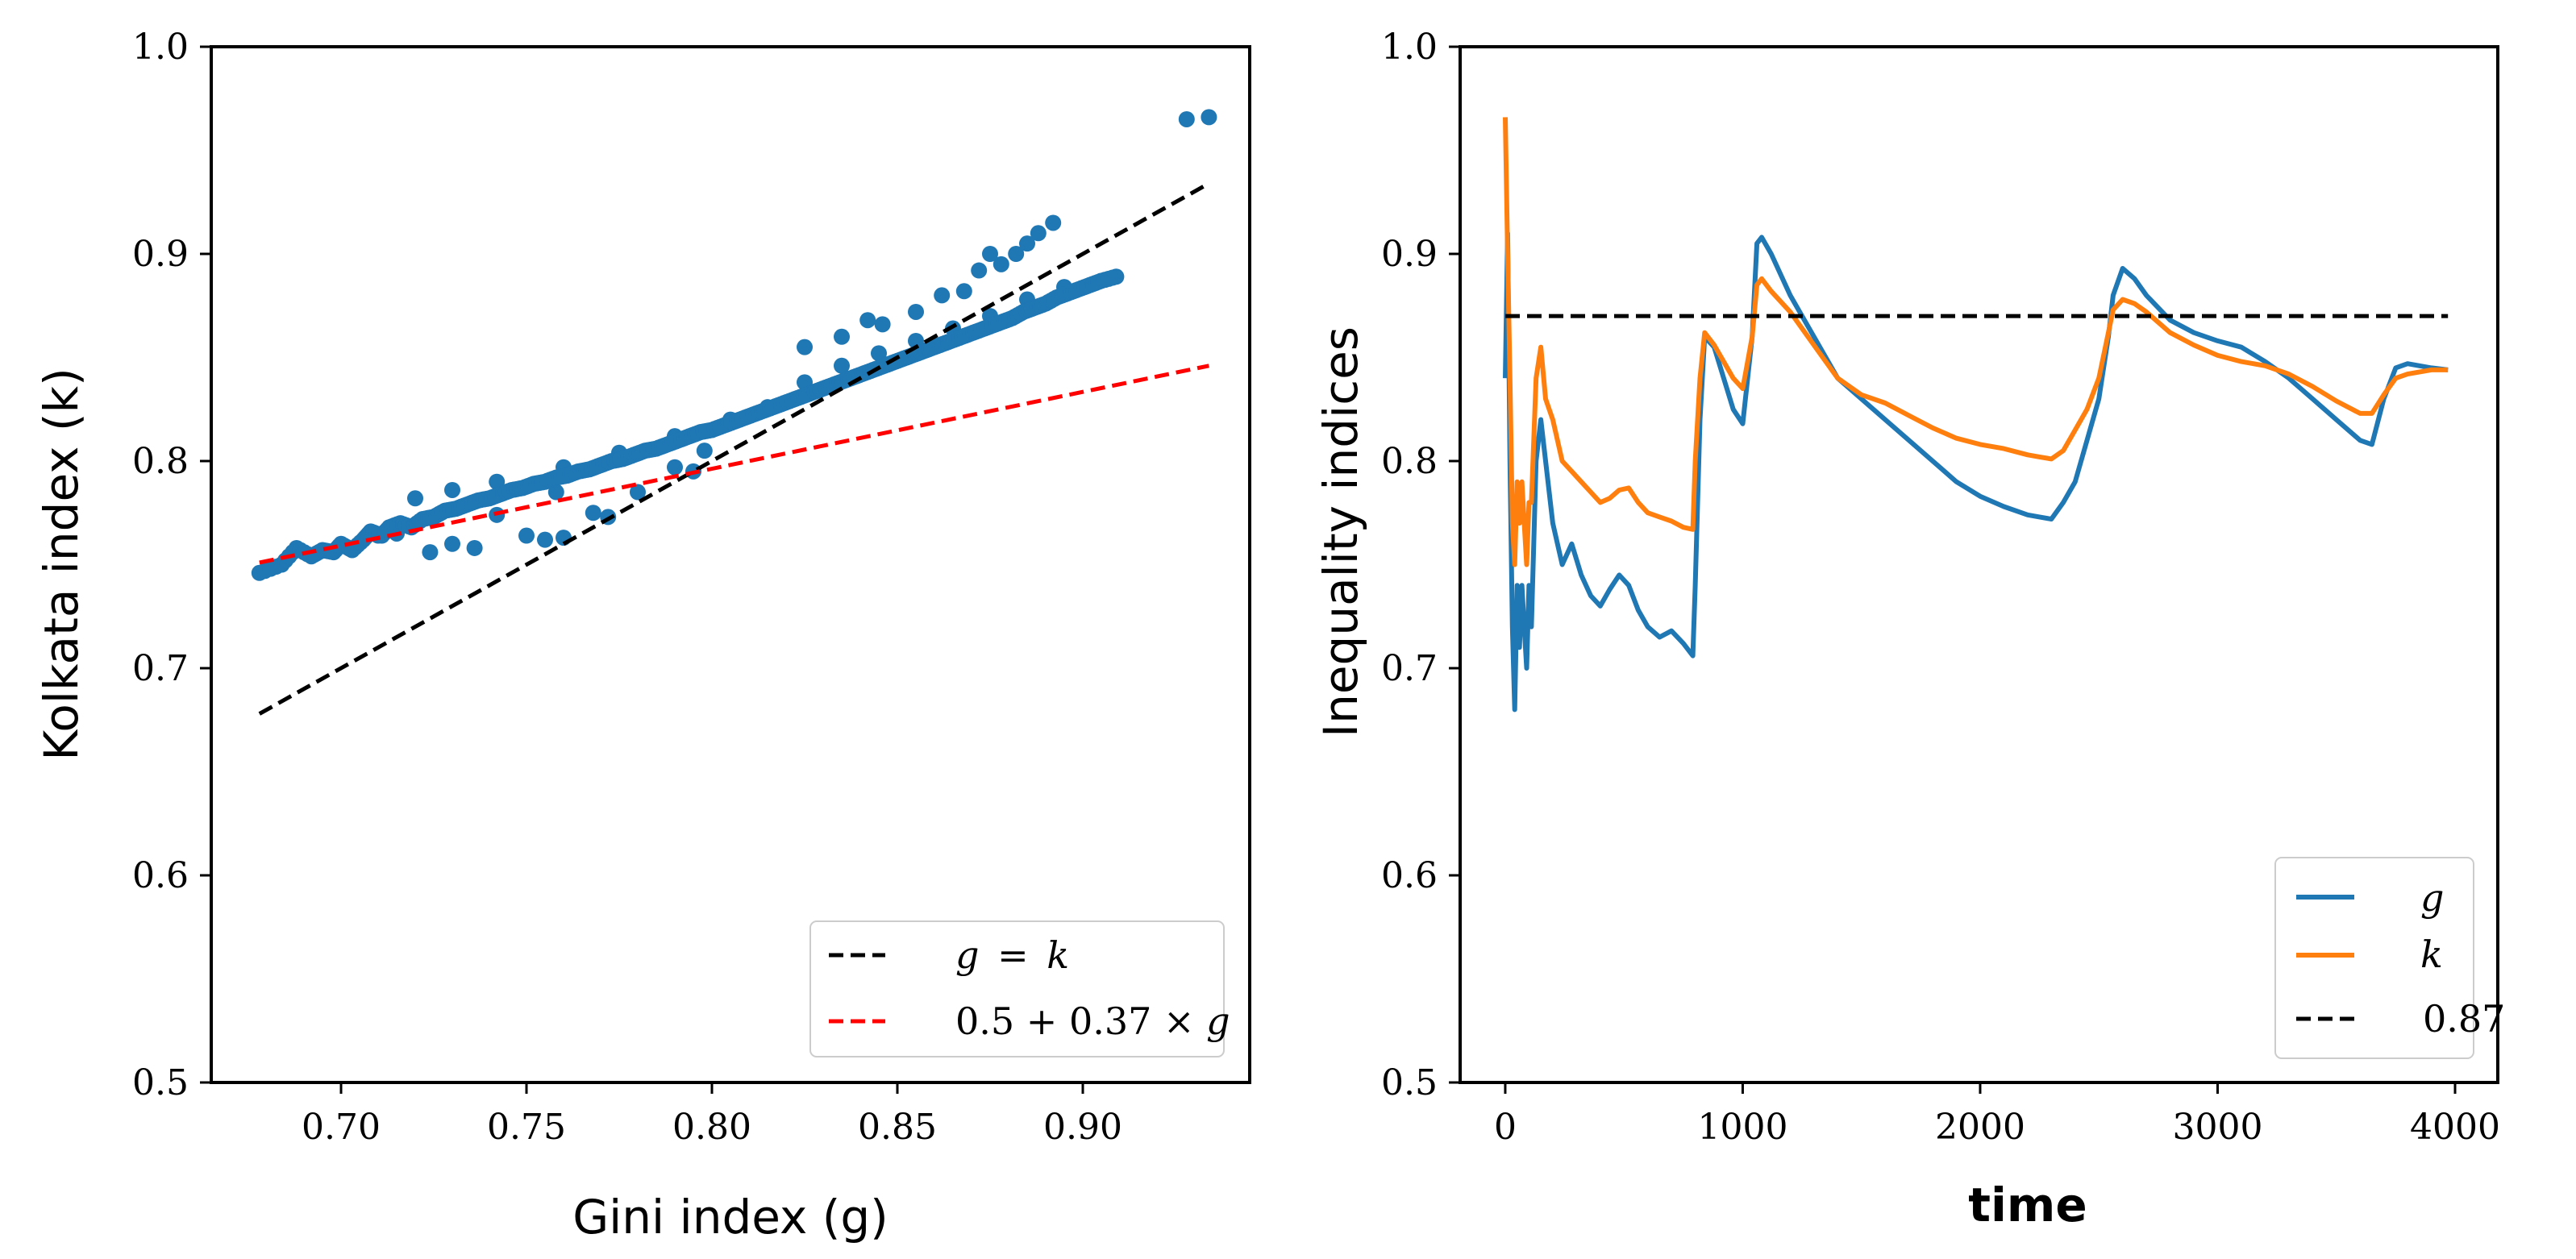 The height and width of the screenshot is (1259, 2576). I want to click on right-x-tick-label: 0, so click(1506, 1127).